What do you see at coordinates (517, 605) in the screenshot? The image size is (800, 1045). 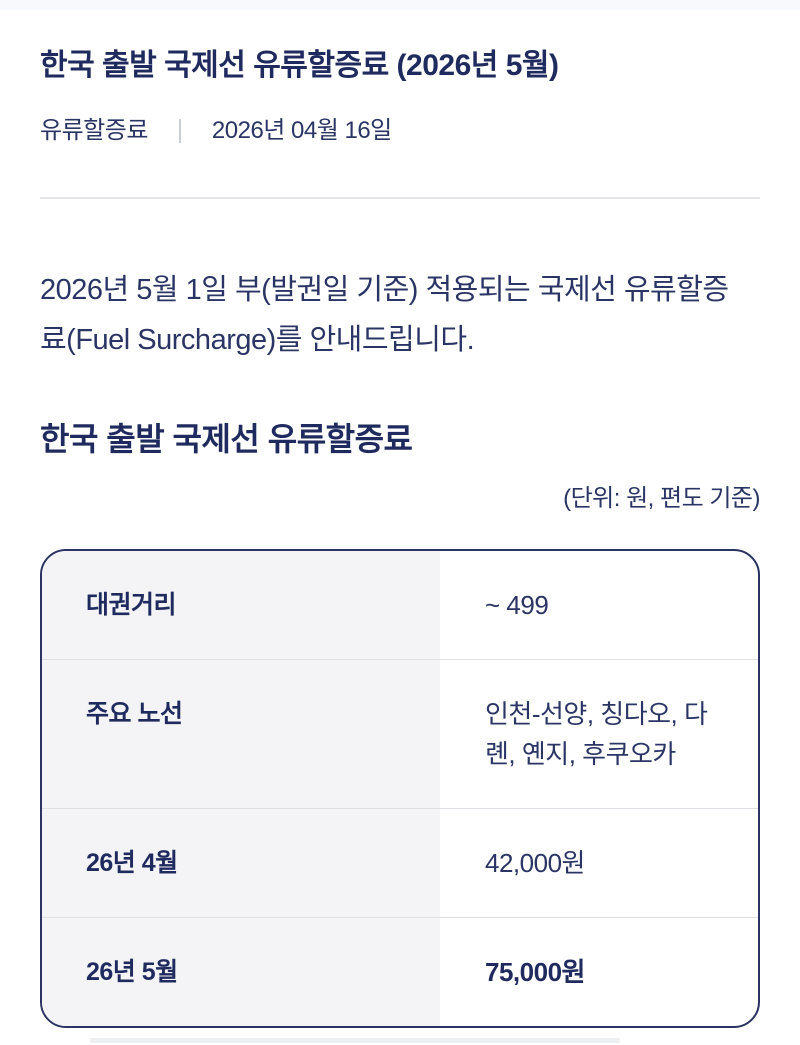 I see `row-value-distance: ~ 499` at bounding box center [517, 605].